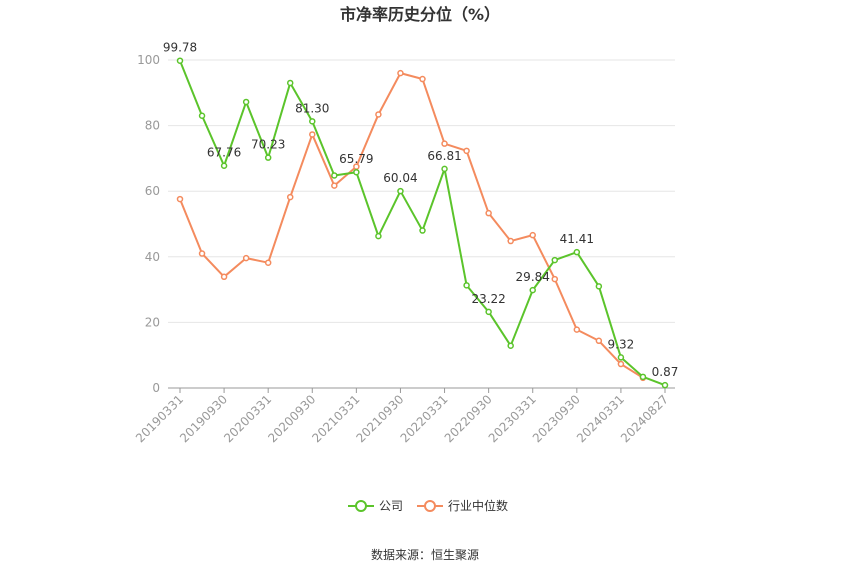  I want to click on chart-title: 市净率历史分位（%）, so click(420, 14).